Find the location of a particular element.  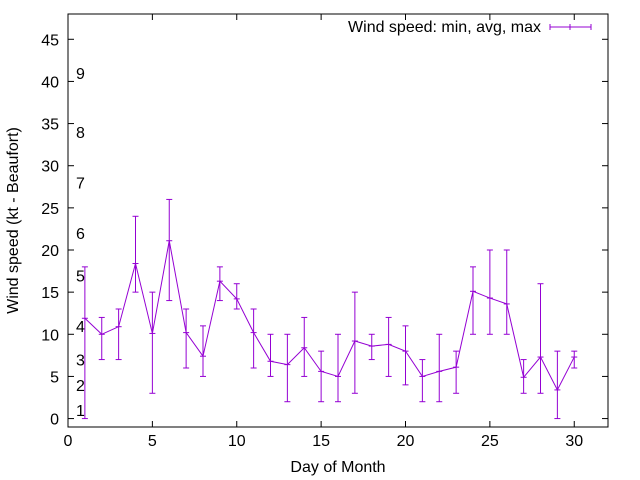

y-tick-label: 0 is located at coordinates (54, 420).